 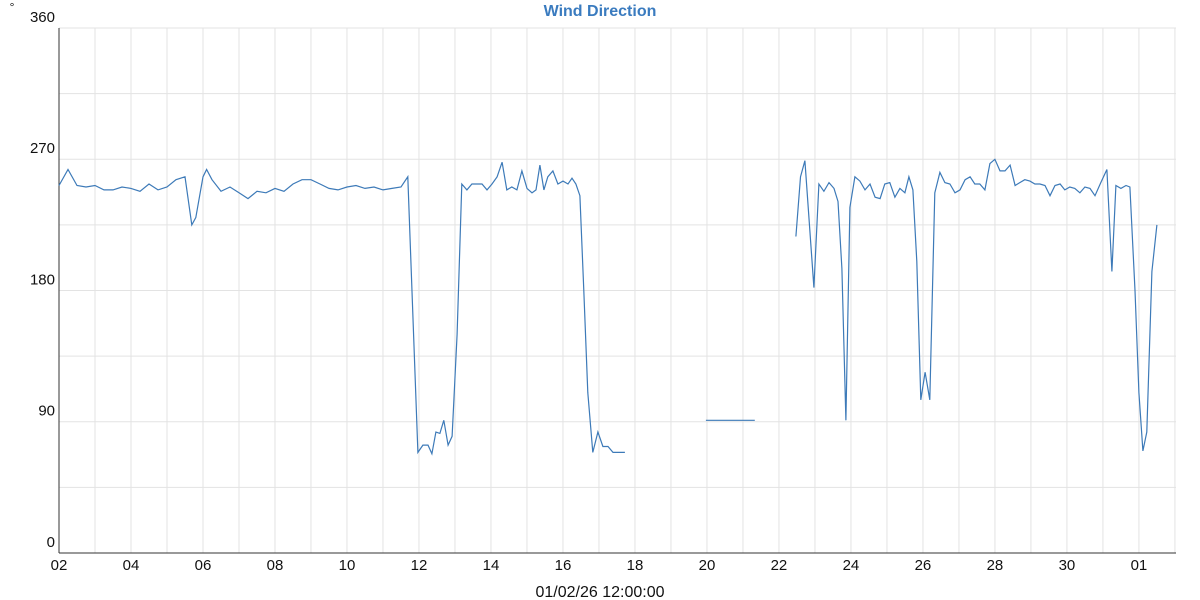 What do you see at coordinates (1139, 565) in the screenshot?
I see `x-tick-label: 01` at bounding box center [1139, 565].